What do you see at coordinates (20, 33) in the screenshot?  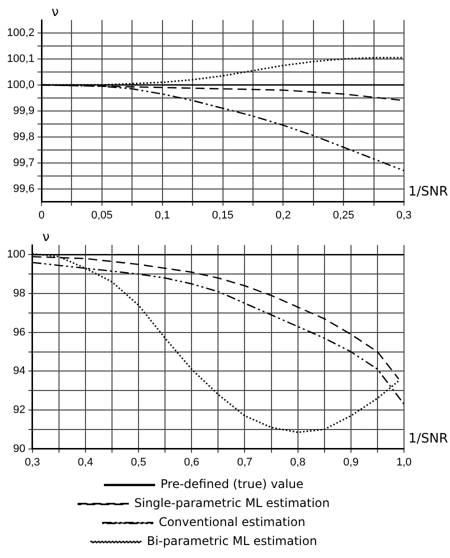 I see `y-tick-label: 100,2` at bounding box center [20, 33].